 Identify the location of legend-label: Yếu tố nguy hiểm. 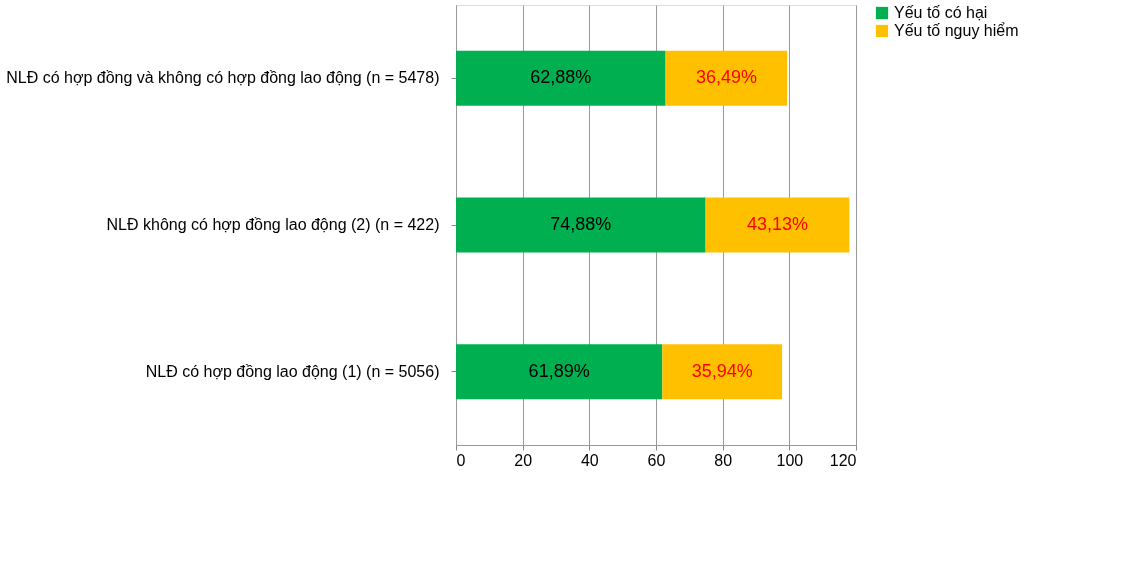
(956, 30).